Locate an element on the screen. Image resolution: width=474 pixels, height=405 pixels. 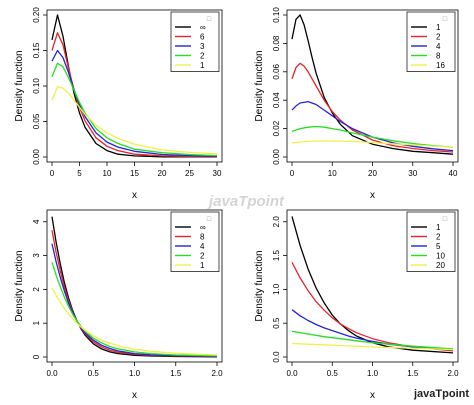
x-tick-label: 2.0 is located at coordinates (453, 373).